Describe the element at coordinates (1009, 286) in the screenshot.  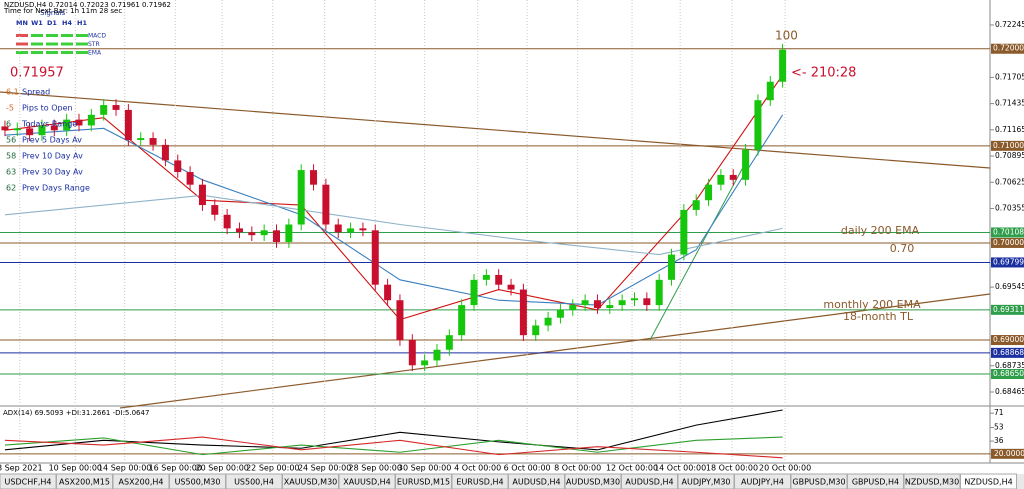
I see `y-tick-label: 0.69545` at that location.